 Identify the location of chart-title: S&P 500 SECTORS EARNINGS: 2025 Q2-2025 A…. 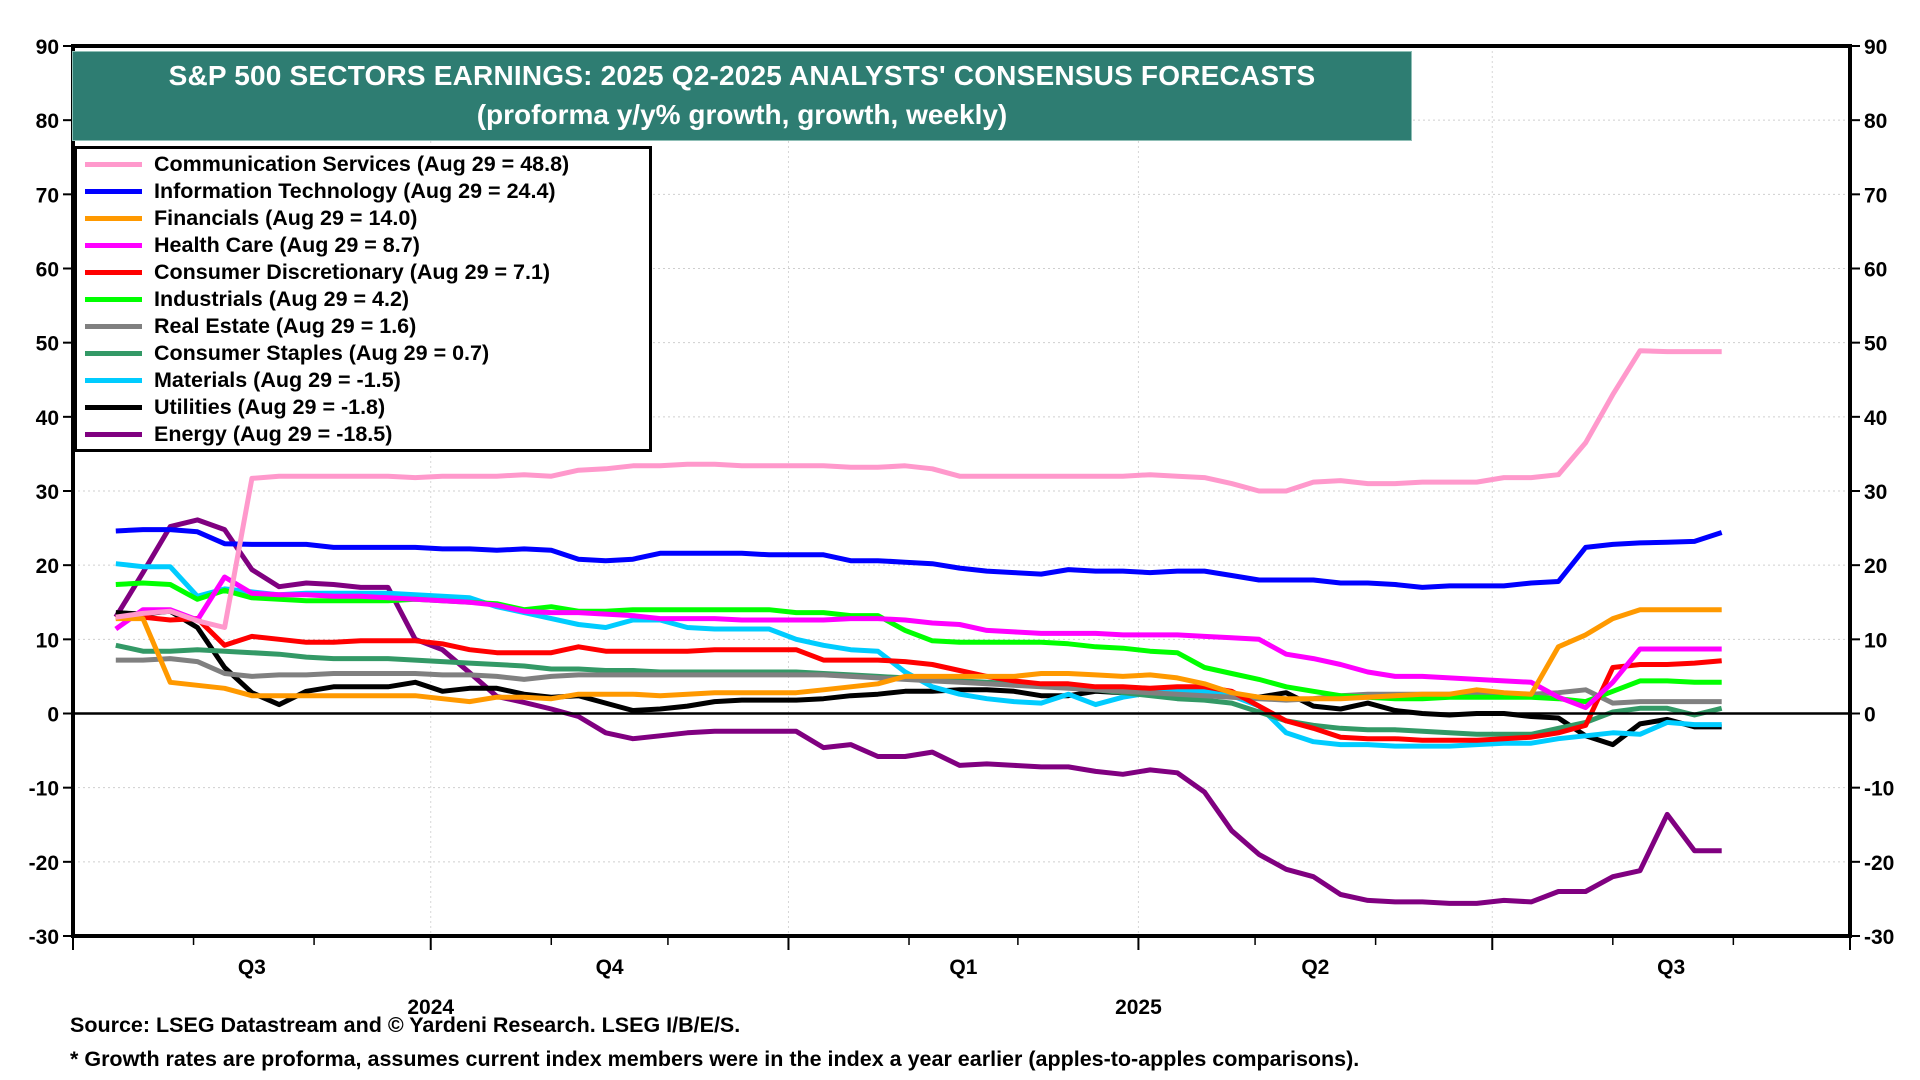
(742, 75).